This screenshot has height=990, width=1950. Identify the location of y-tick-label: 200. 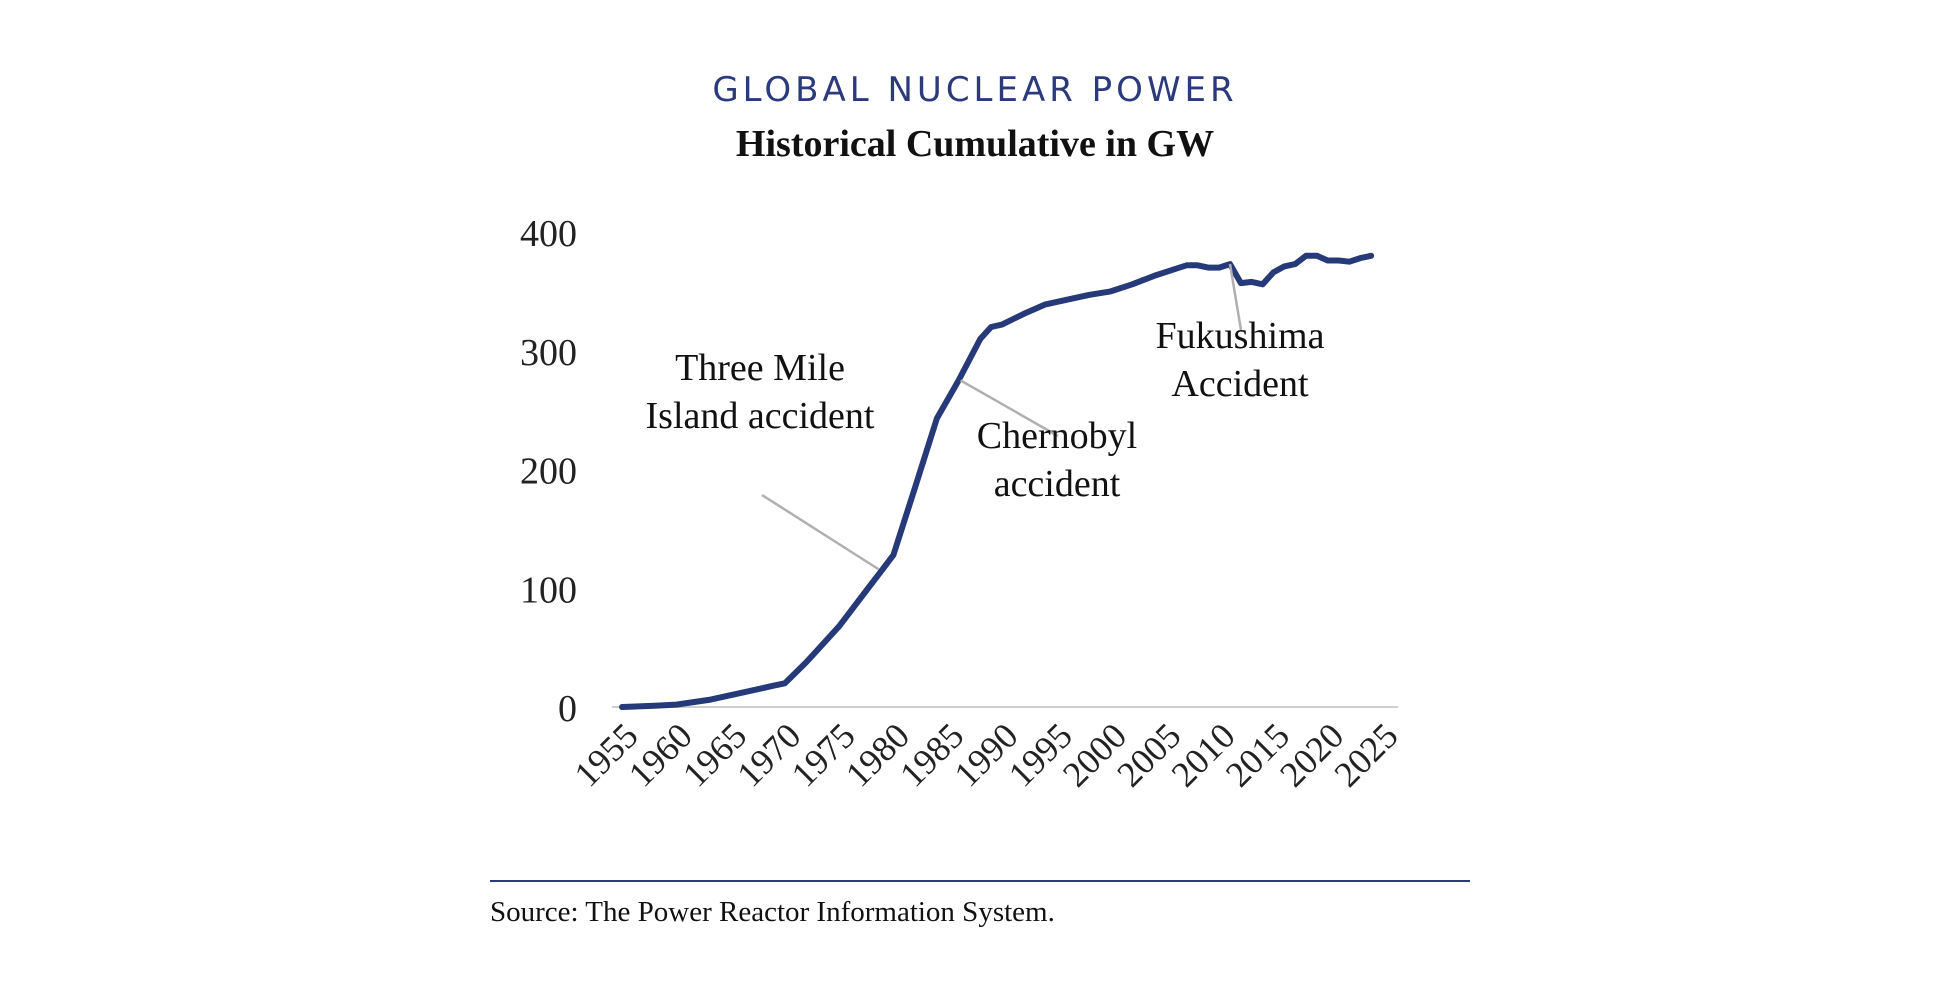
(548, 472).